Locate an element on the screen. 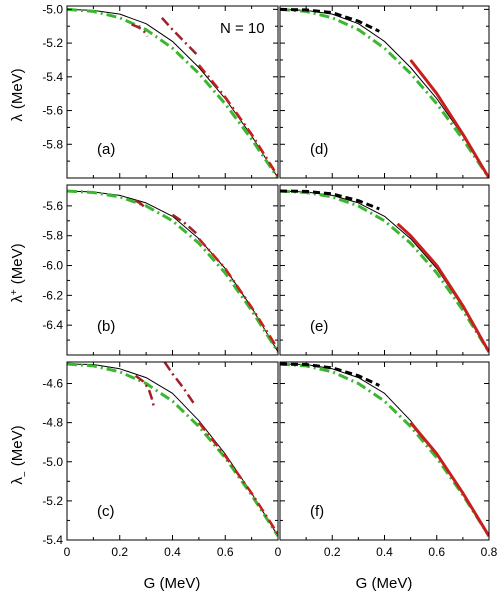 The width and height of the screenshot is (499, 595). xtick-label-f-1: 0.4 is located at coordinates (384, 552).